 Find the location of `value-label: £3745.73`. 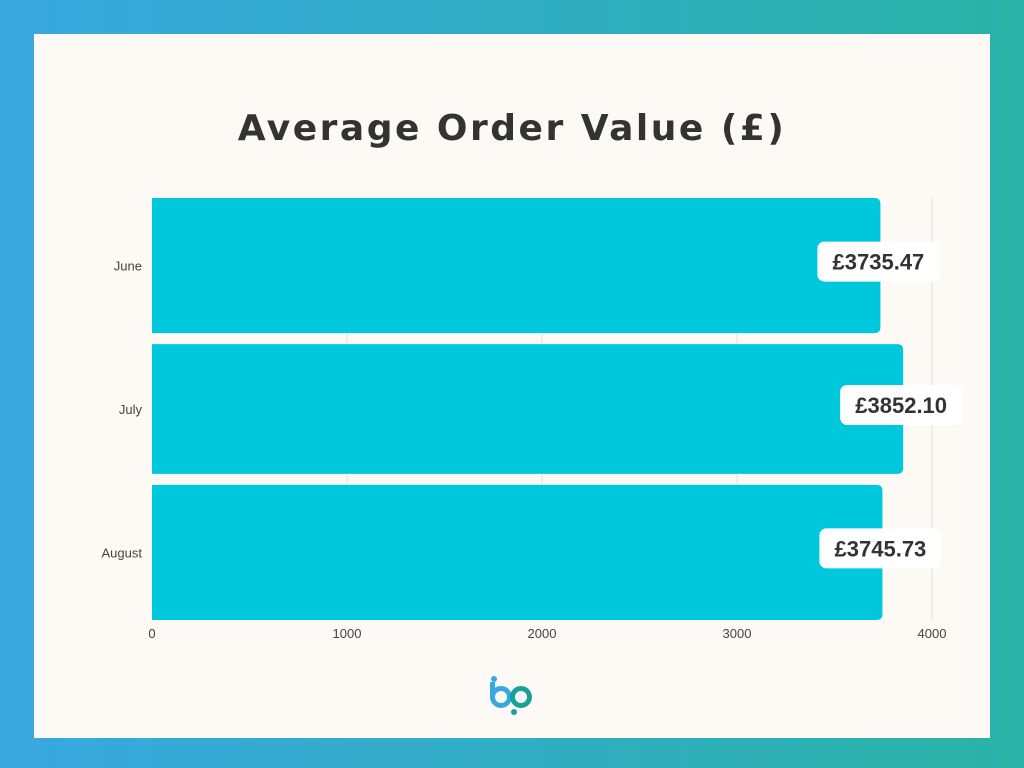

value-label: £3745.73 is located at coordinates (881, 548).